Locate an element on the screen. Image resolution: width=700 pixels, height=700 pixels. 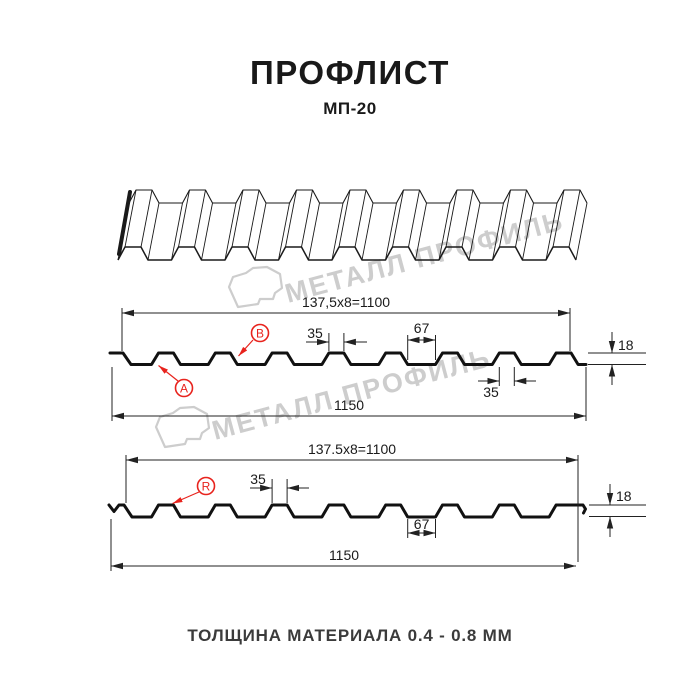
page-subtitle: МП-20 is located at coordinates (350, 108).